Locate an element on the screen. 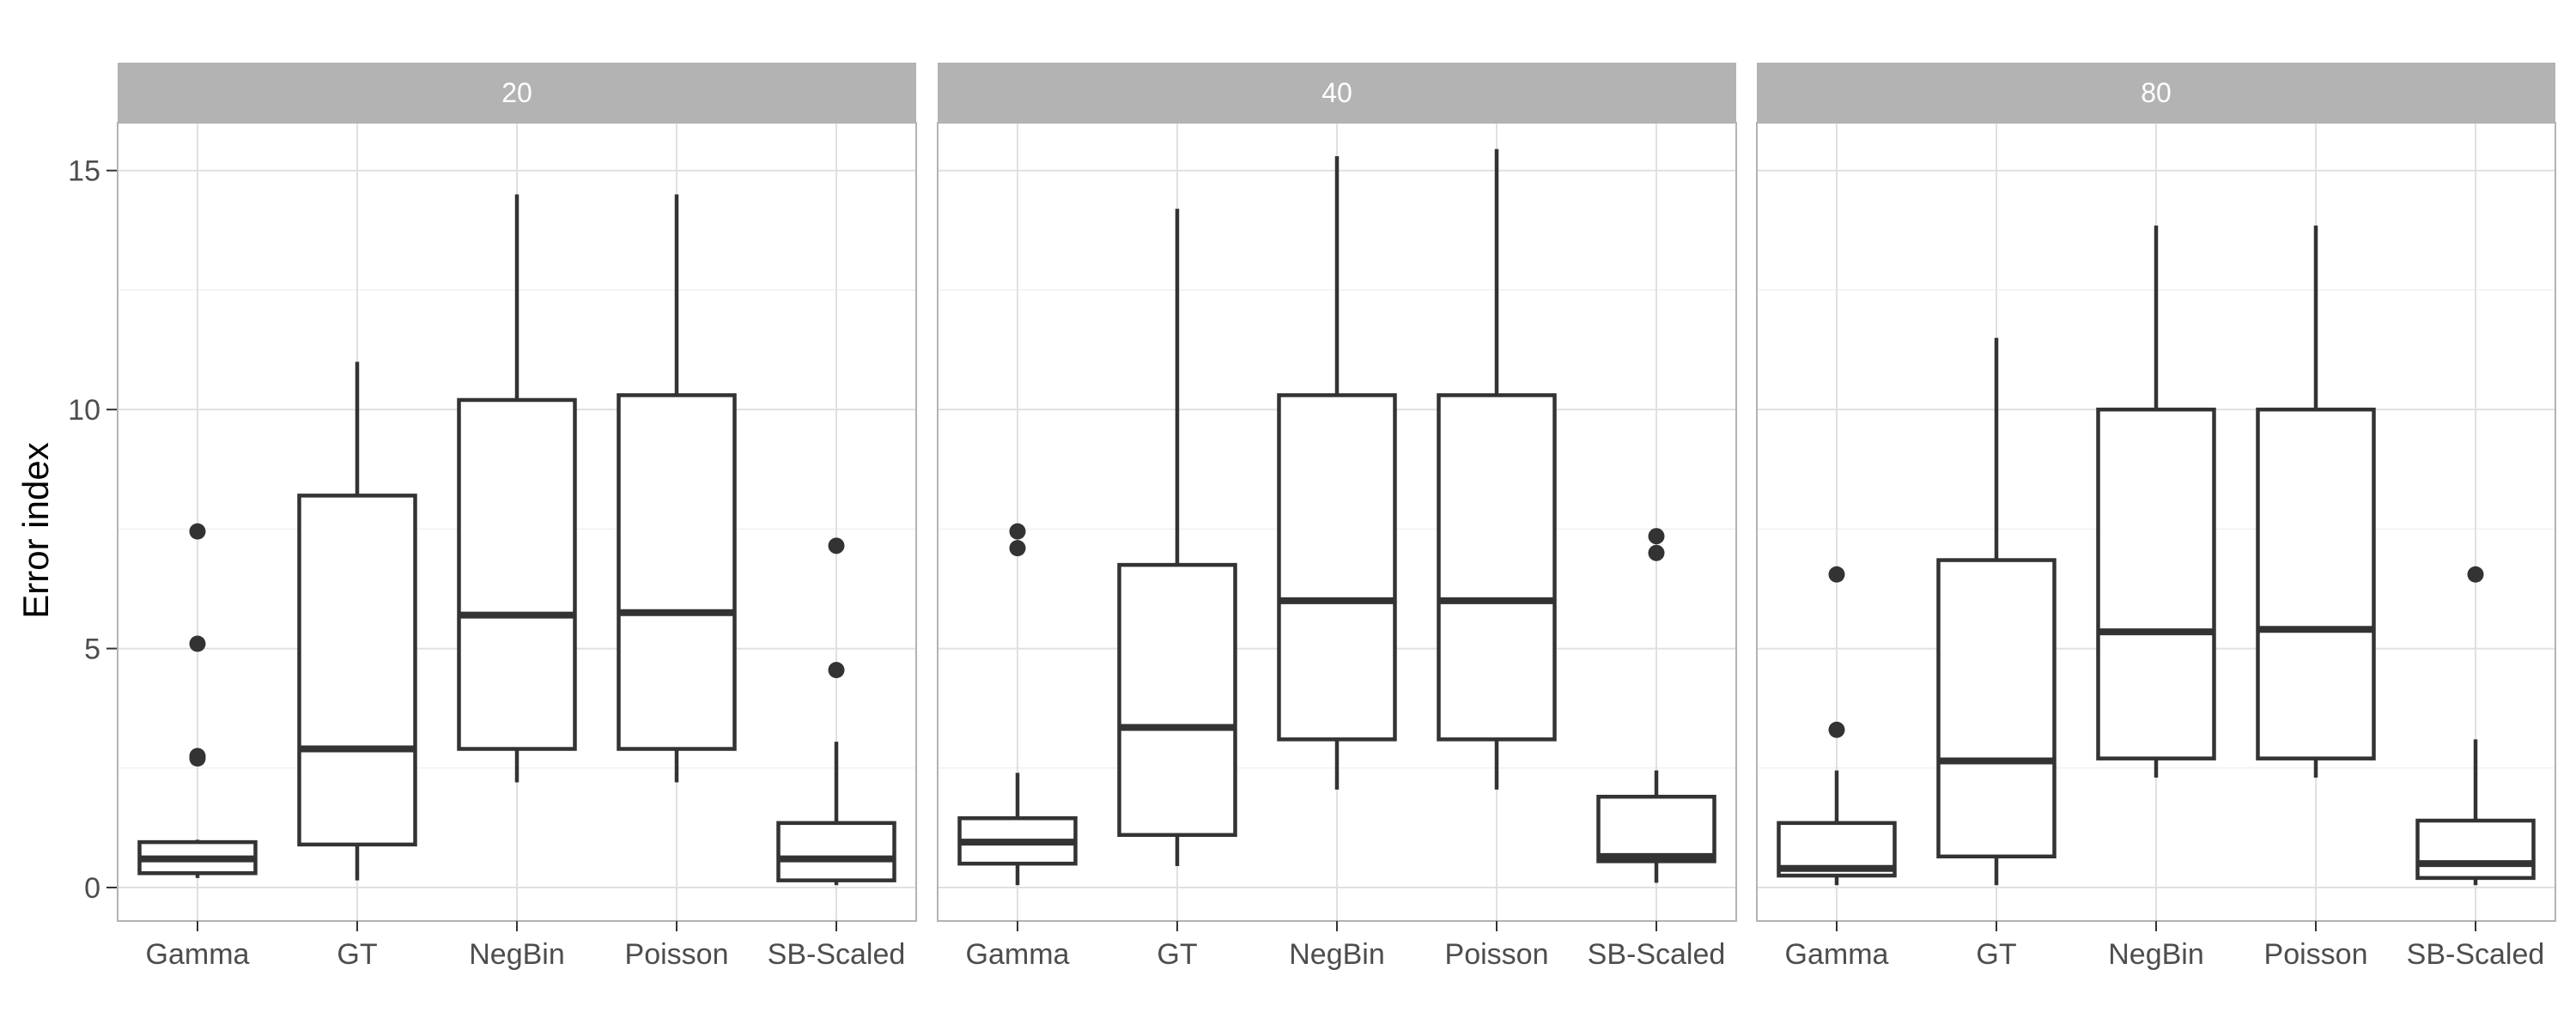  y-tick-label: 5 is located at coordinates (92, 649).